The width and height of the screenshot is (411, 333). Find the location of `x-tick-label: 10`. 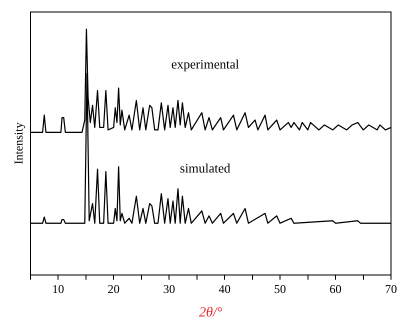

x-tick-label: 10 is located at coordinates (58, 289).